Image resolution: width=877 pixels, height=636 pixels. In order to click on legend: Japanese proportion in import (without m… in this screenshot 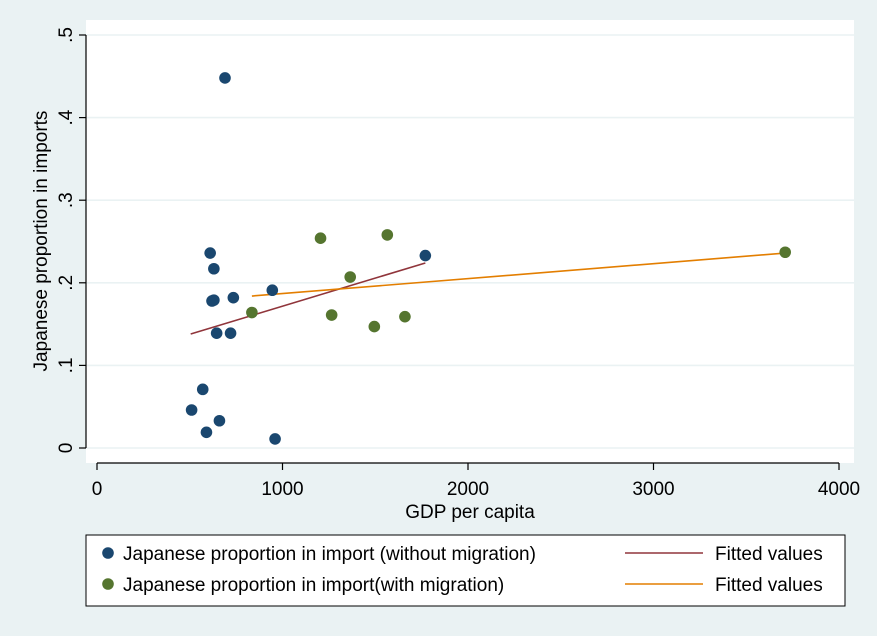, I will do `click(465, 570)`.